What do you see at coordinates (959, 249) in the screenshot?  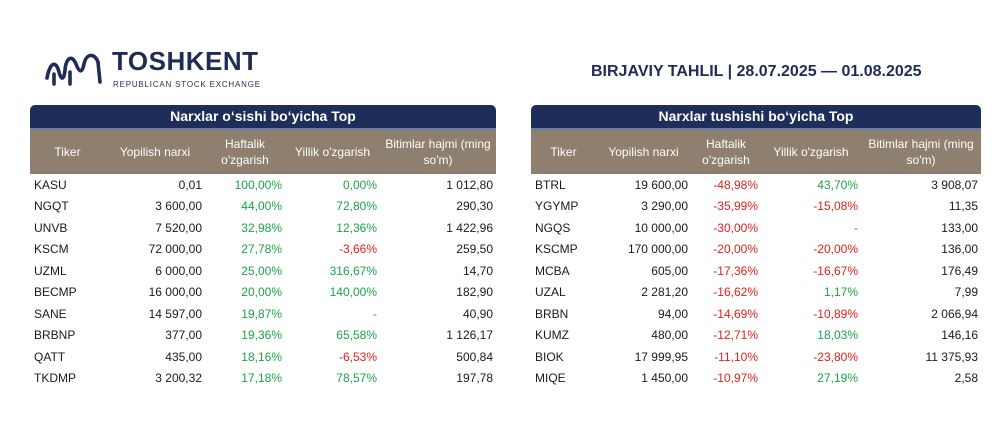 I see `volume-cell: 136,00` at bounding box center [959, 249].